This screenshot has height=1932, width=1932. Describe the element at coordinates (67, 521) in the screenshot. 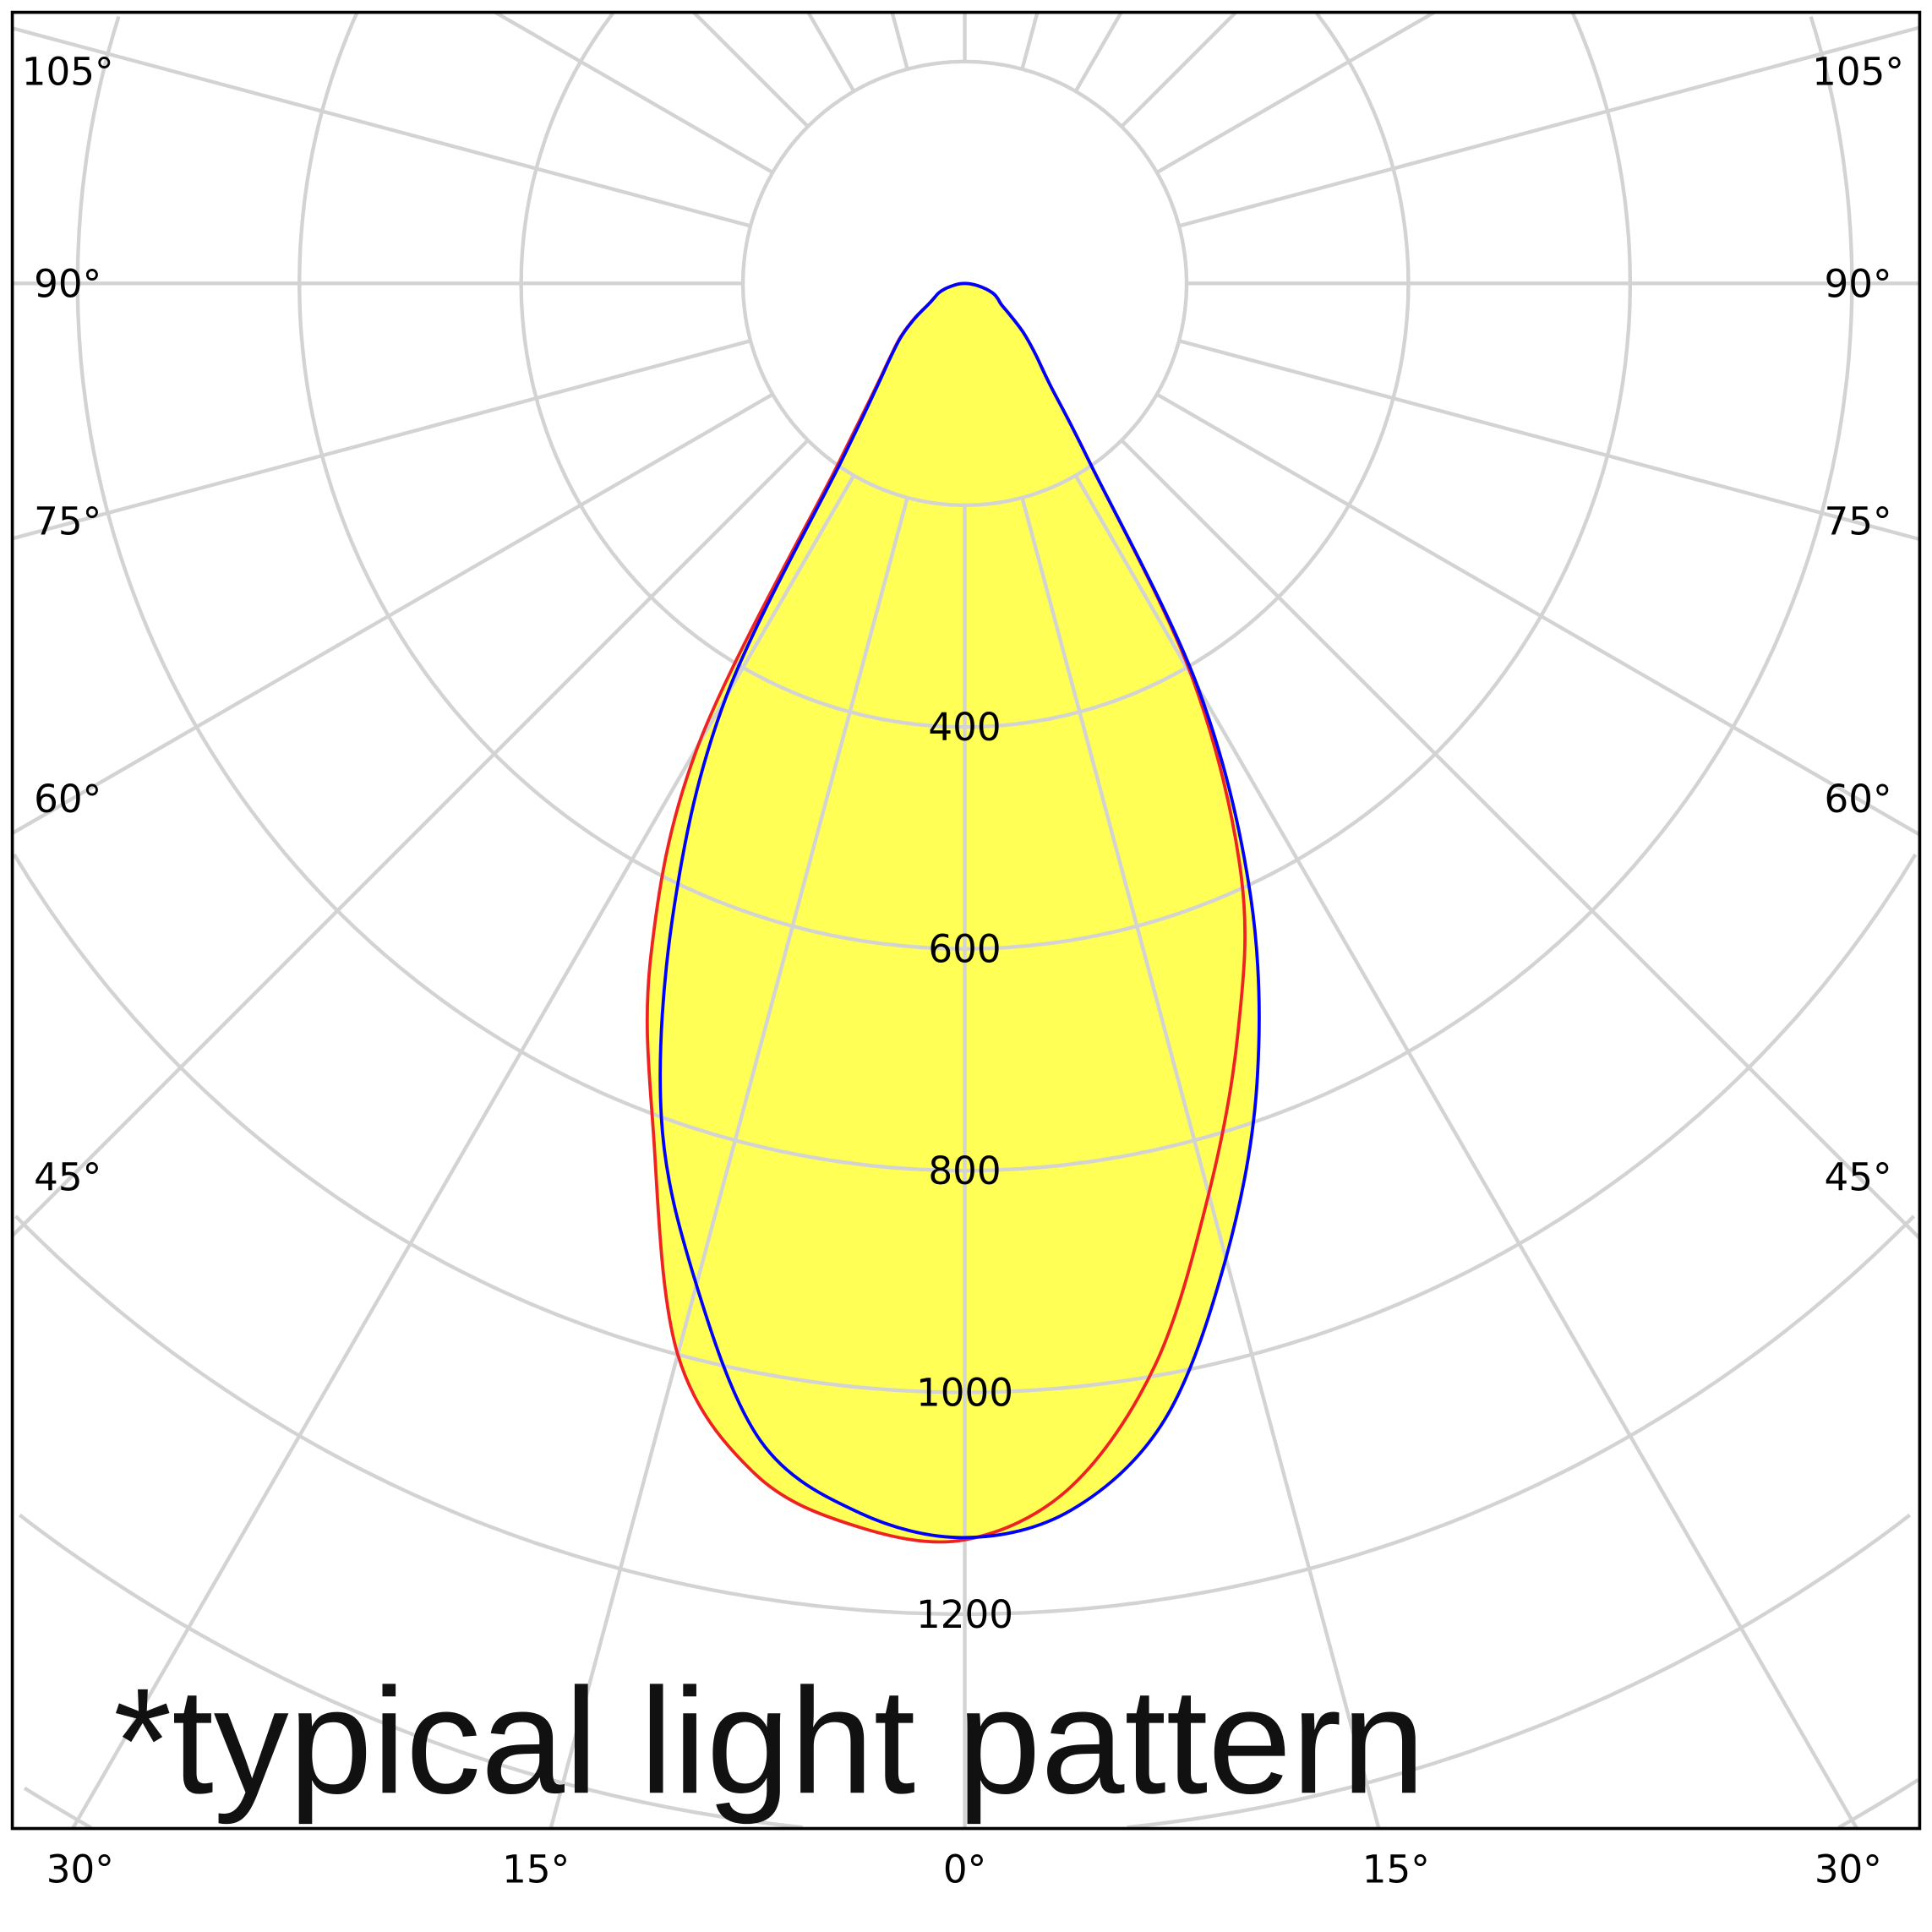

I see `angle-label-left: 75°` at that location.